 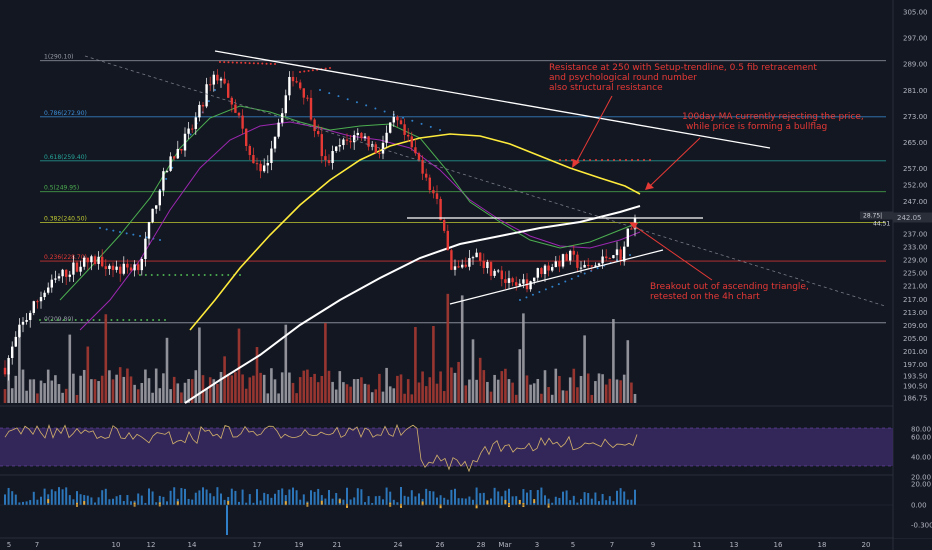 I want to click on price-tick-label: 252.00, so click(x=915, y=186).